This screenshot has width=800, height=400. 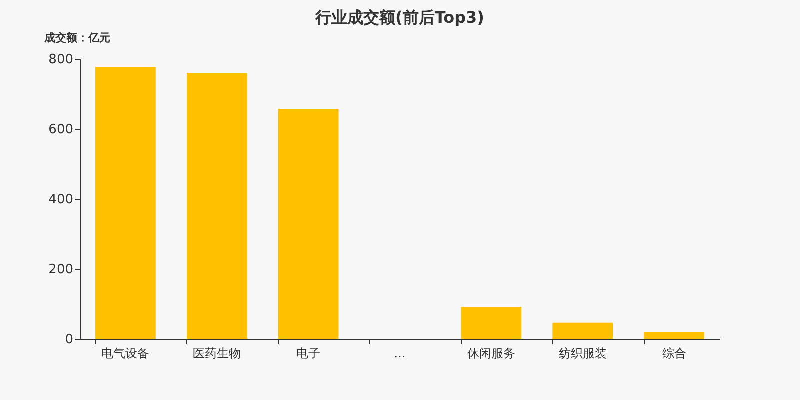 What do you see at coordinates (491, 353) in the screenshot?
I see `x-tick-label: 休闲服务` at bounding box center [491, 353].